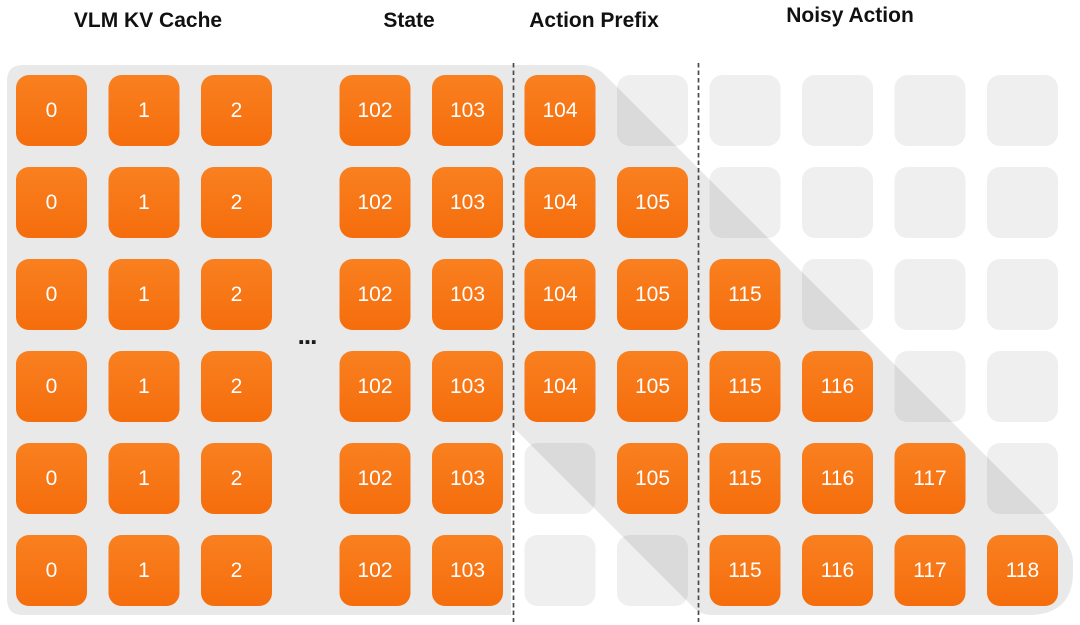 This screenshot has height=625, width=1080. Describe the element at coordinates (408, 20) in the screenshot. I see `section-label-state: State` at that location.